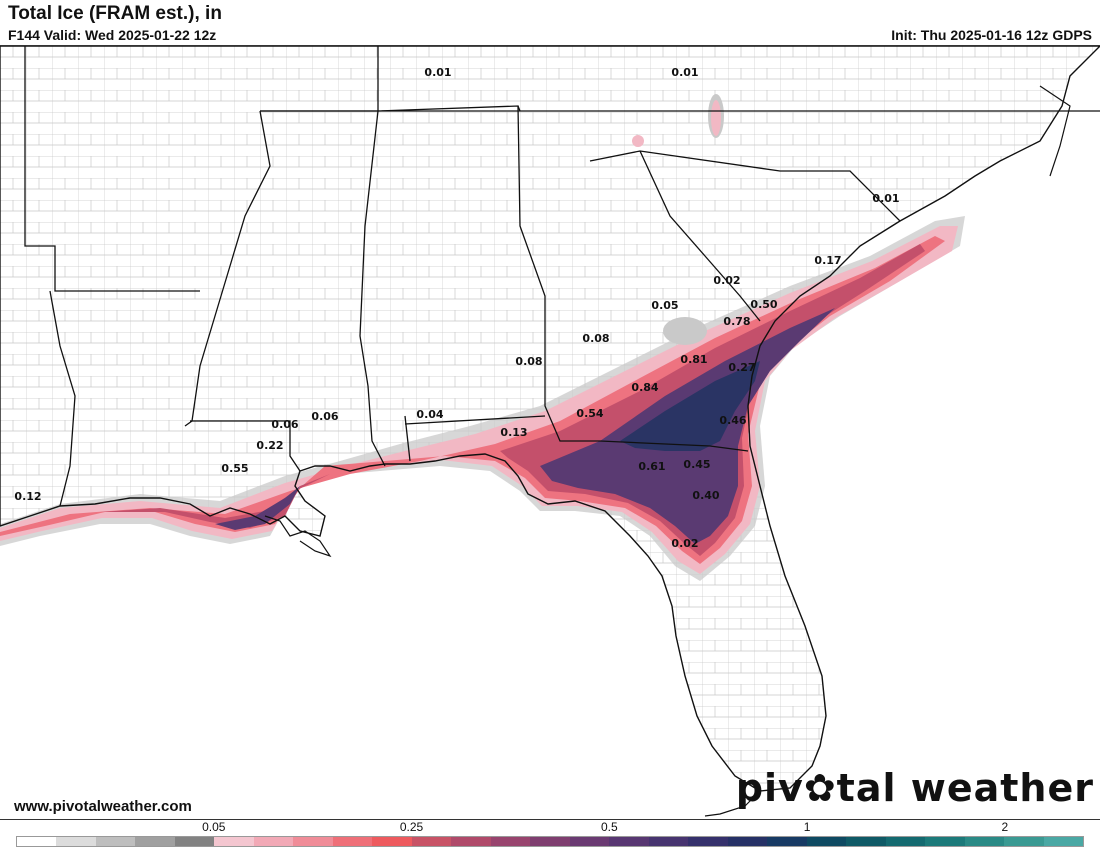  What do you see at coordinates (807, 827) in the screenshot?
I see `colorbar-tick-label: 1` at bounding box center [807, 827].